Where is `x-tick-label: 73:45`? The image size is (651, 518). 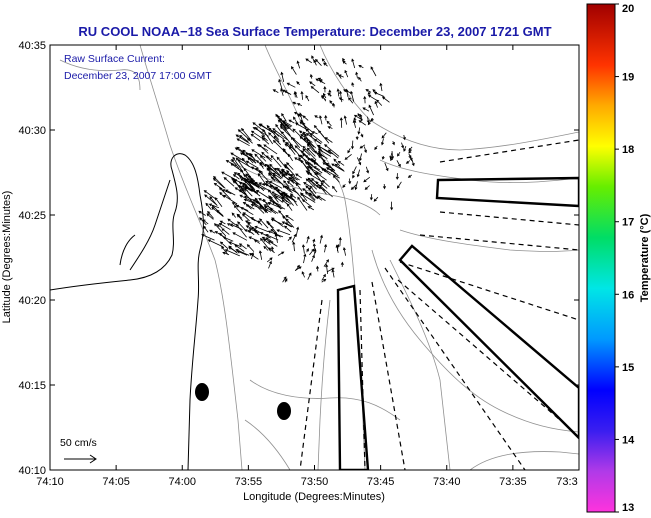 x-tick-label: 73:45 is located at coordinates (381, 482).